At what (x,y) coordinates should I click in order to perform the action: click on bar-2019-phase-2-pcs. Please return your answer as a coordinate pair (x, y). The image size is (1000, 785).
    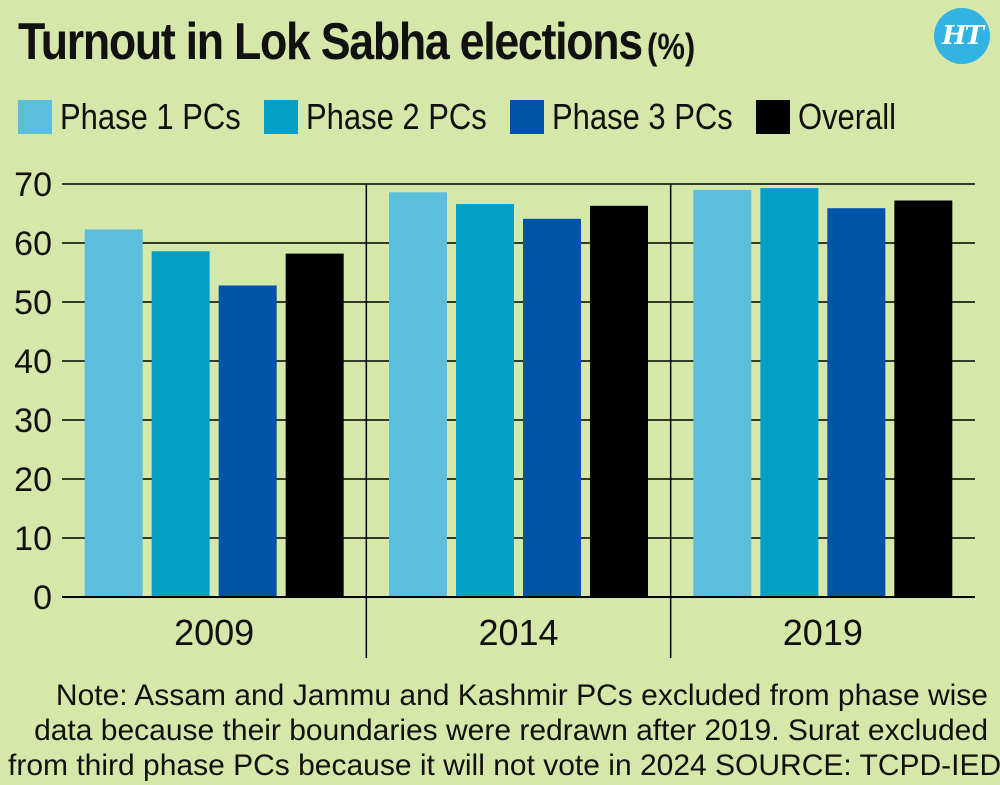
    Looking at the image, I should click on (789, 392).